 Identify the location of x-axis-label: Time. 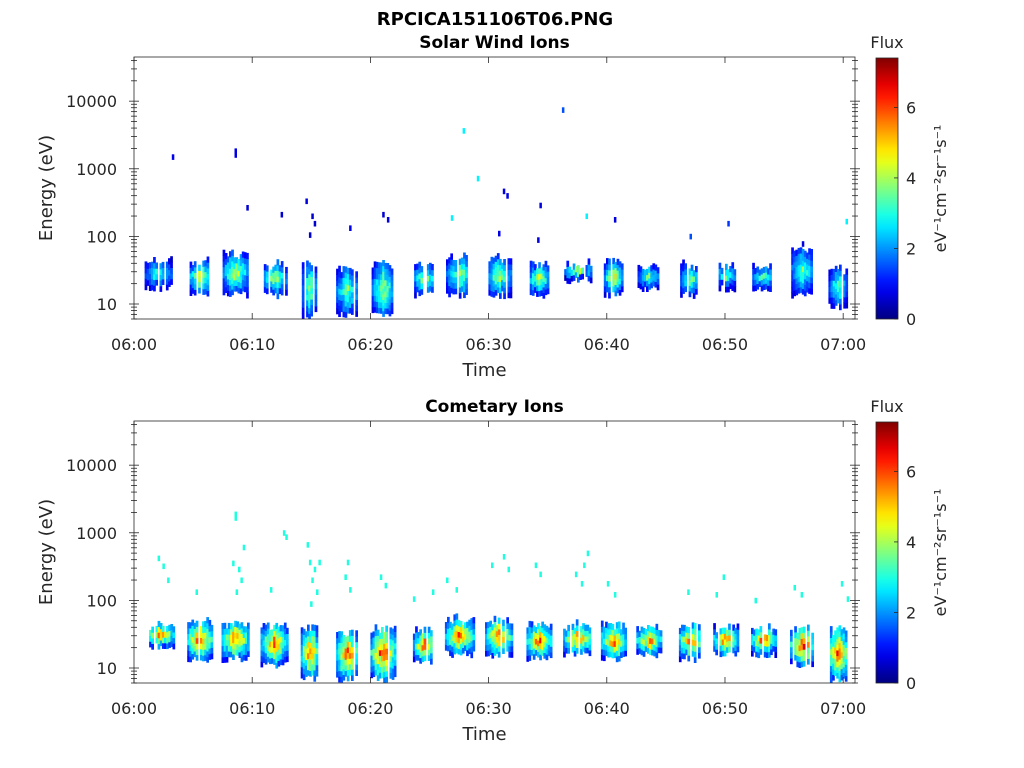
(483, 734).